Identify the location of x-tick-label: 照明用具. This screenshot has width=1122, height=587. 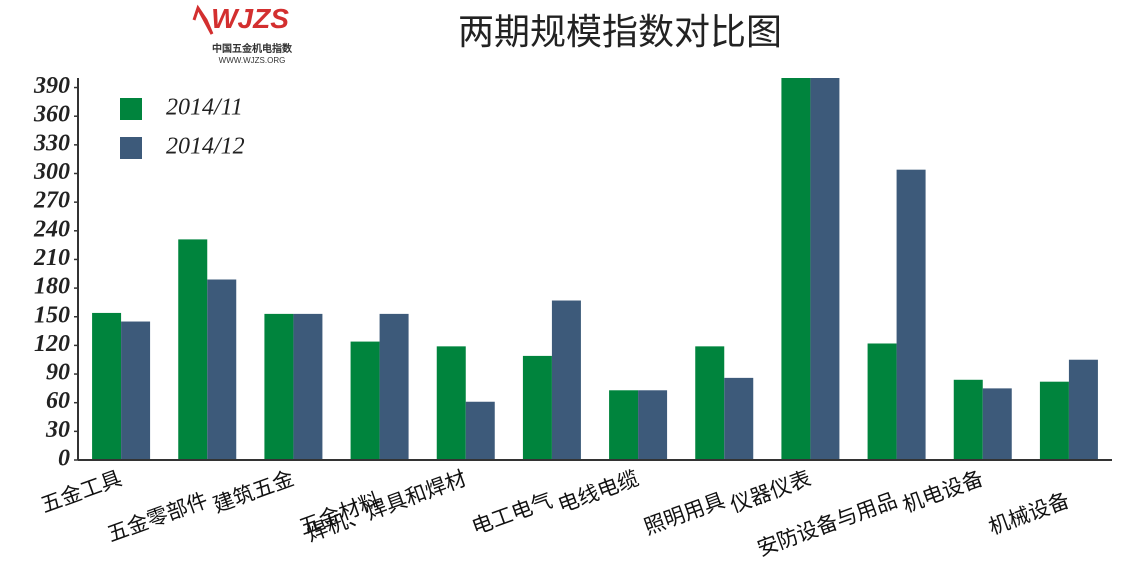
(684, 513).